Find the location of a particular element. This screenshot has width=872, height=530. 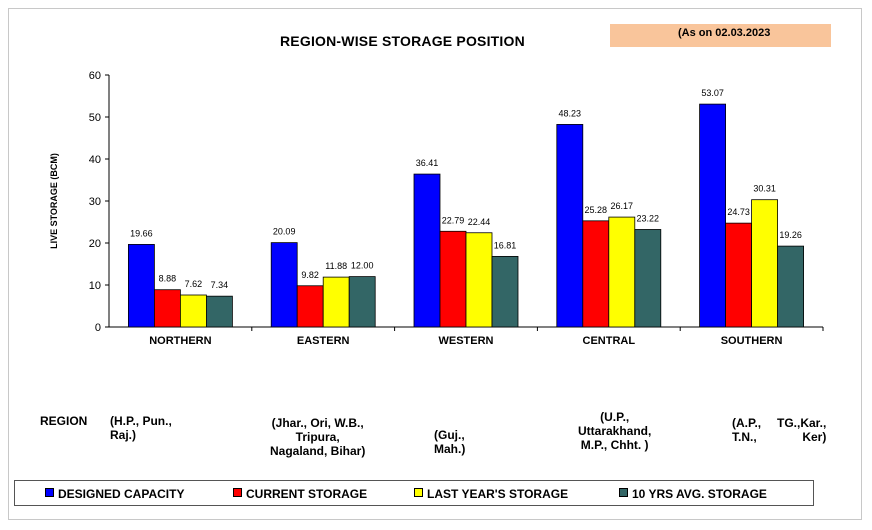

data-label: 12.00 is located at coordinates (362, 266).